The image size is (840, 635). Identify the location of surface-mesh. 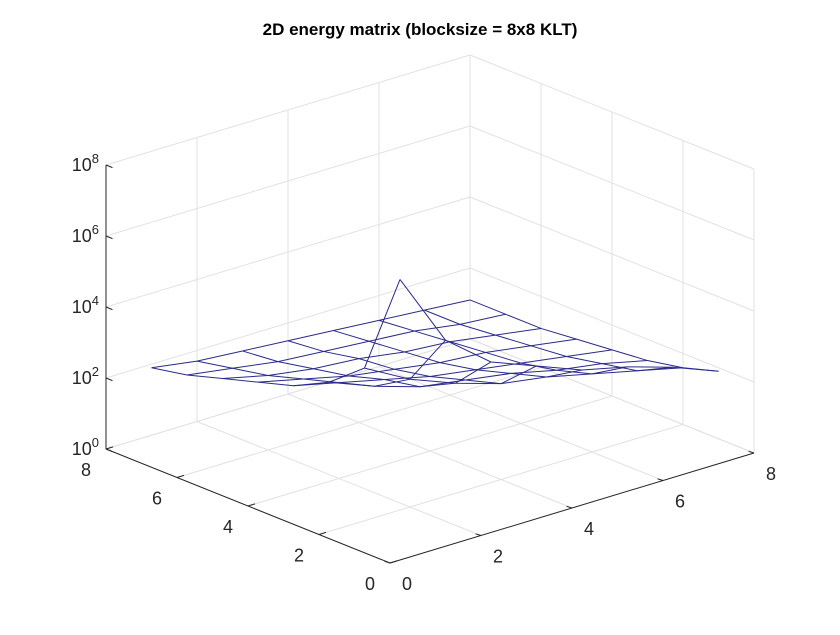
(435, 333).